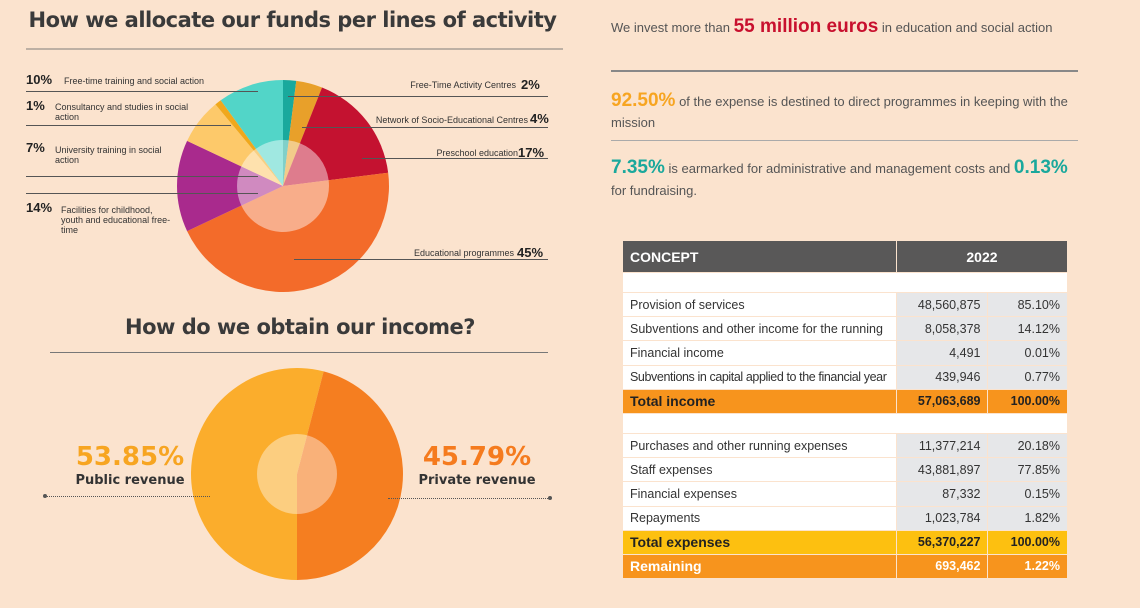  I want to click on total-expenses-label: Total expenses, so click(759, 542).